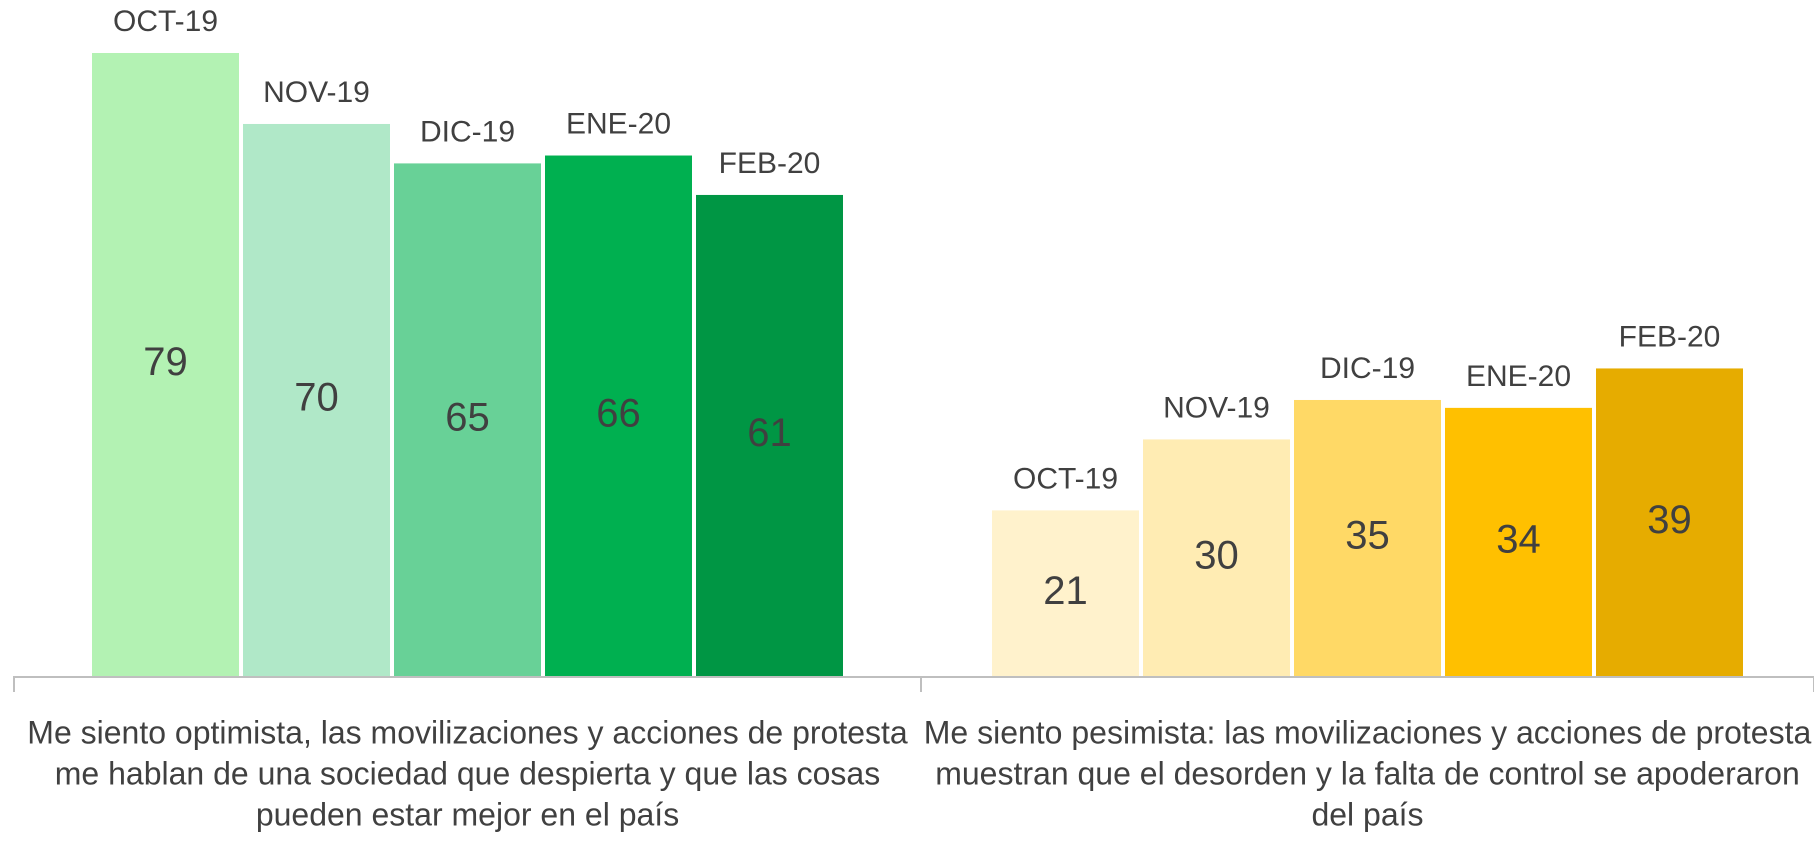  I want to click on value-label: 65, so click(467, 417).